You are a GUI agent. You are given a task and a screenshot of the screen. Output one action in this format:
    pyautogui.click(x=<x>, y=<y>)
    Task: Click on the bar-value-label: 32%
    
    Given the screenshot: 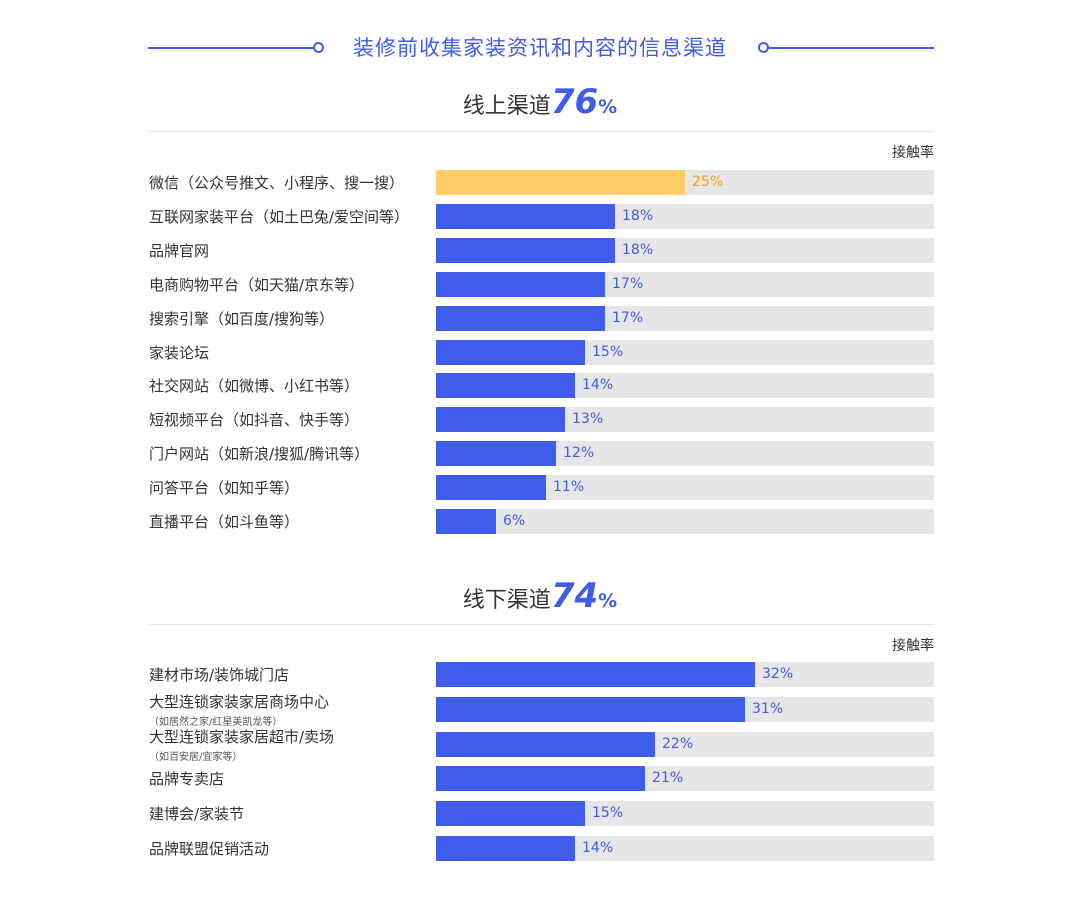 What is the action you would take?
    pyautogui.click(x=778, y=674)
    